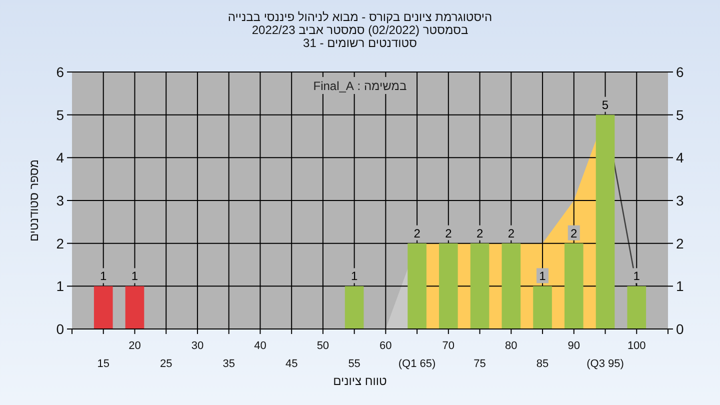 This screenshot has height=405, width=720. What do you see at coordinates (60, 200) in the screenshot?
I see `y-tick-label: 3` at bounding box center [60, 200].